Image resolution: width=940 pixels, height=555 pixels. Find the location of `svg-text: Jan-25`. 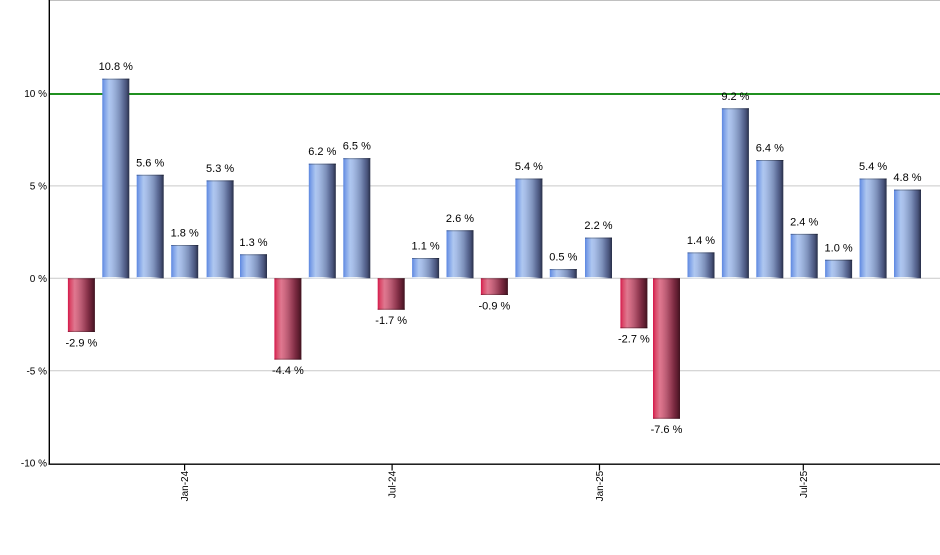

svg-text: Jan-25 is located at coordinates (600, 485).